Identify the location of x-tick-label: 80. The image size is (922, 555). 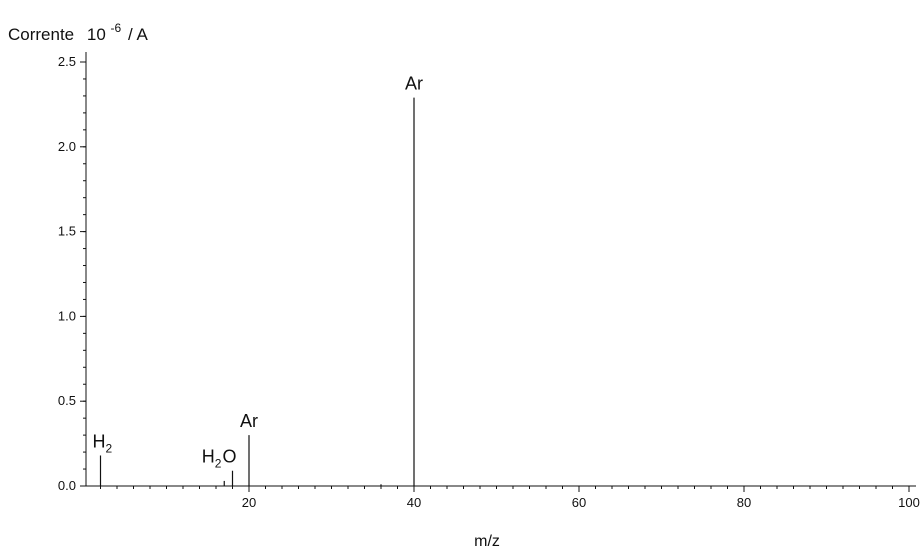
(744, 502).